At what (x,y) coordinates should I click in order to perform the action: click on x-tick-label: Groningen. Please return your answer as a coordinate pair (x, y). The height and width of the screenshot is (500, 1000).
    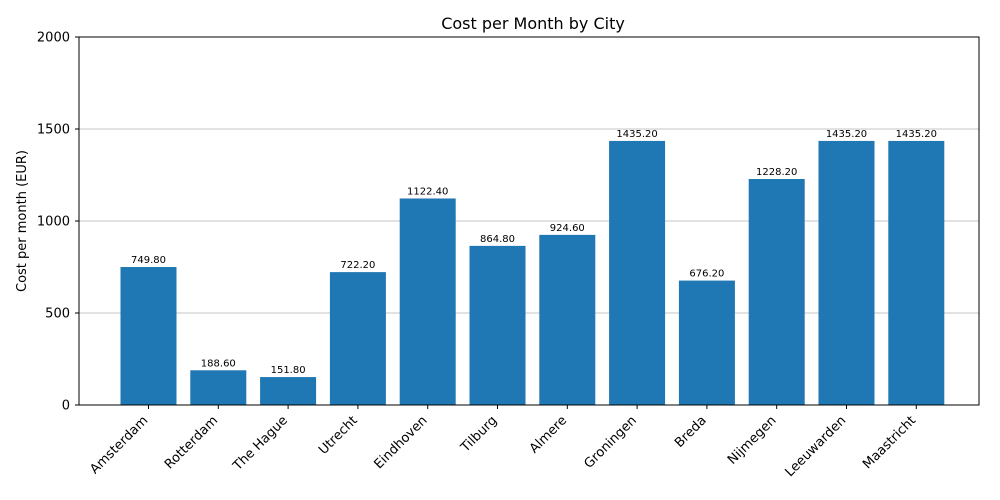
    Looking at the image, I should click on (610, 442).